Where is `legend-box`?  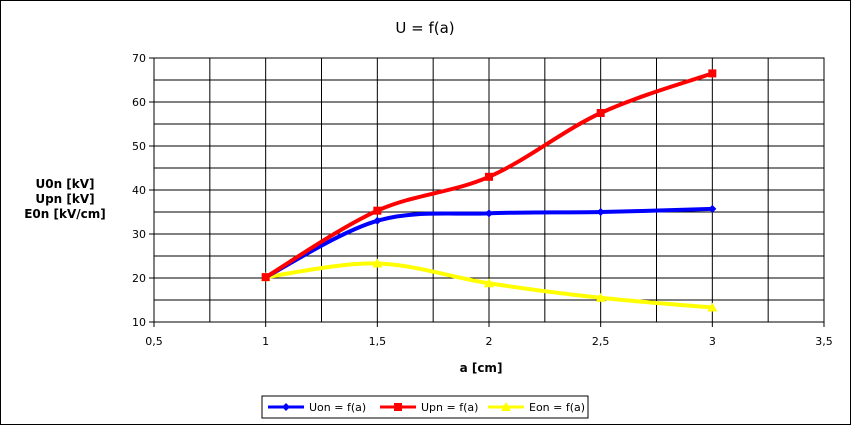 legend-box is located at coordinates (425, 407).